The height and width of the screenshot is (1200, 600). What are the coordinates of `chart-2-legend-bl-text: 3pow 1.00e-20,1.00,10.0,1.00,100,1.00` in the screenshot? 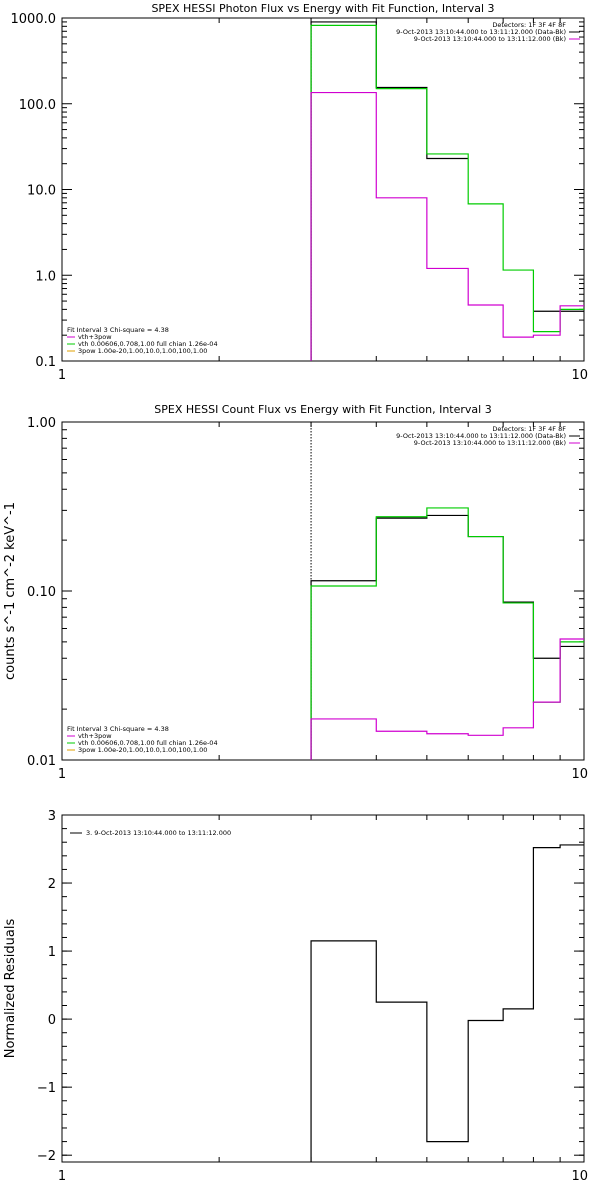 It's located at (142, 750).